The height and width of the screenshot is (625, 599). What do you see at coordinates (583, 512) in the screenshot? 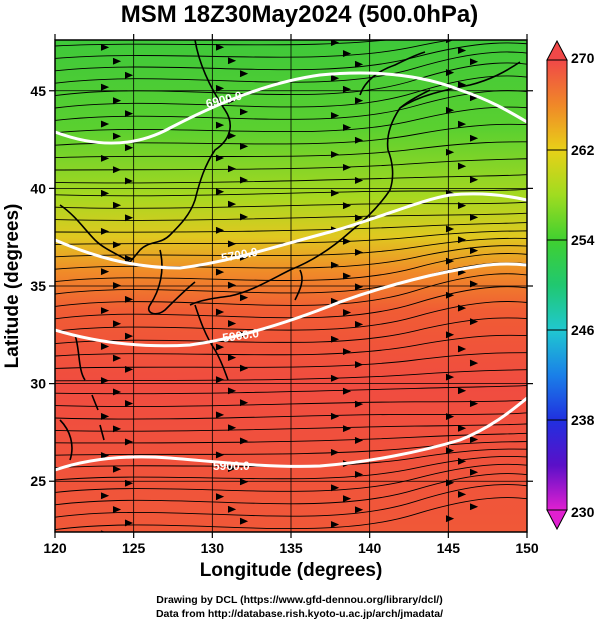
I see `colorbar-tick-label: 230` at bounding box center [583, 512].